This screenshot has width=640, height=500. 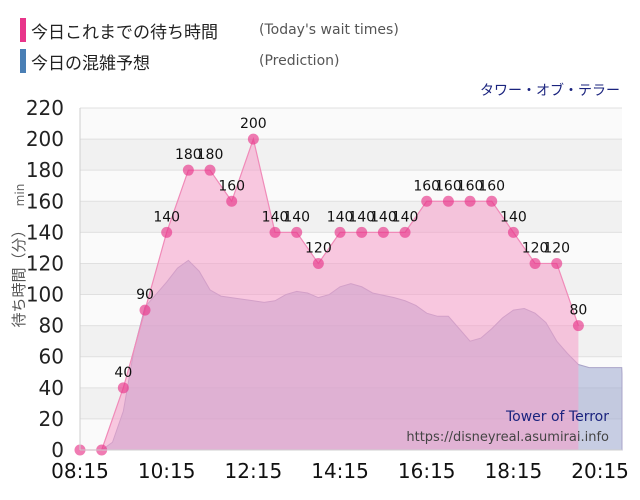 I want to click on x-tick-label: 12:15, so click(x=254, y=471).